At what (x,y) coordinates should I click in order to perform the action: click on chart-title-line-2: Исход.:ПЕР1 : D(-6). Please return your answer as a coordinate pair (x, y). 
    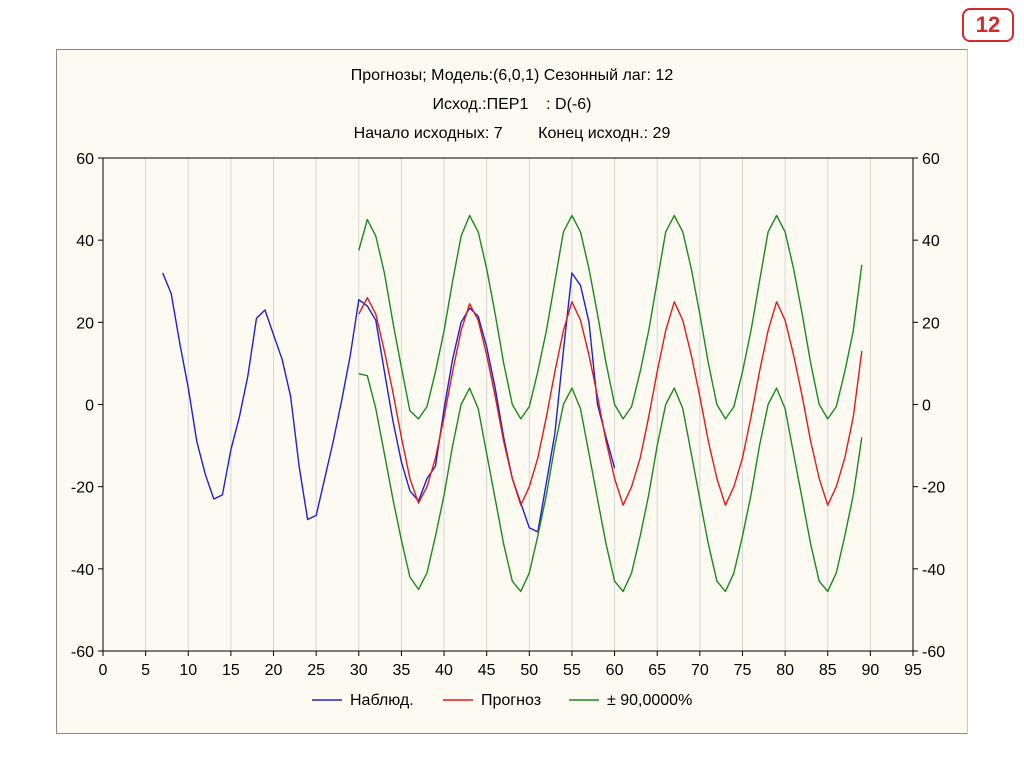
    Looking at the image, I should click on (512, 104).